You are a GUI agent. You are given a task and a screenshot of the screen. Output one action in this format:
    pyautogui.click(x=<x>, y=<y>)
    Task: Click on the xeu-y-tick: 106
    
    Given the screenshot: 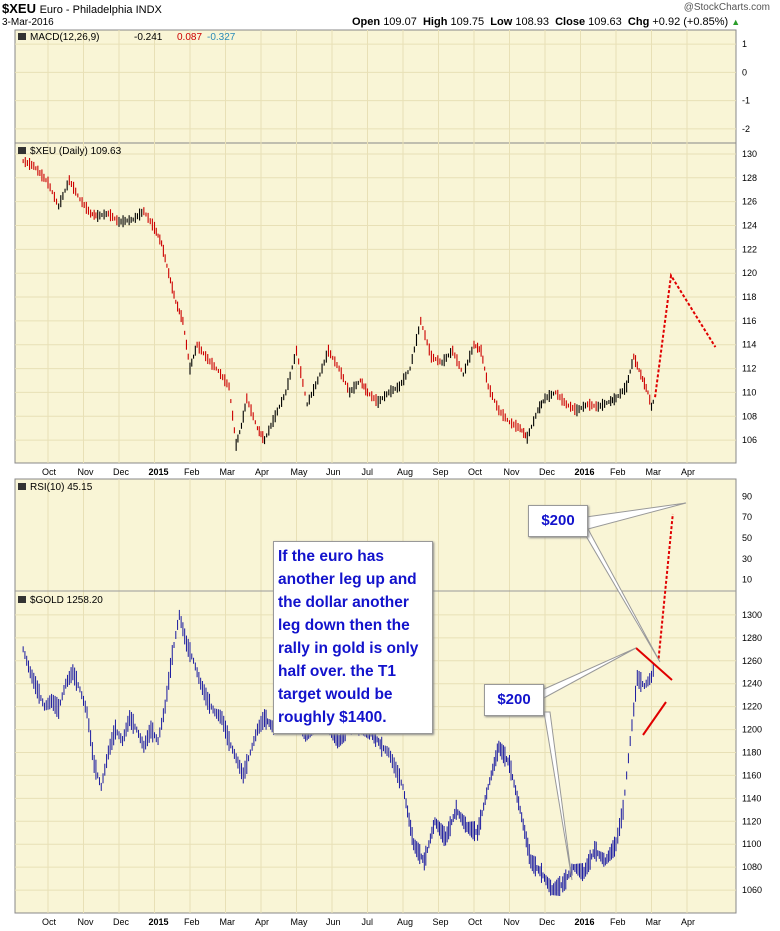 What is the action you would take?
    pyautogui.click(x=749, y=440)
    